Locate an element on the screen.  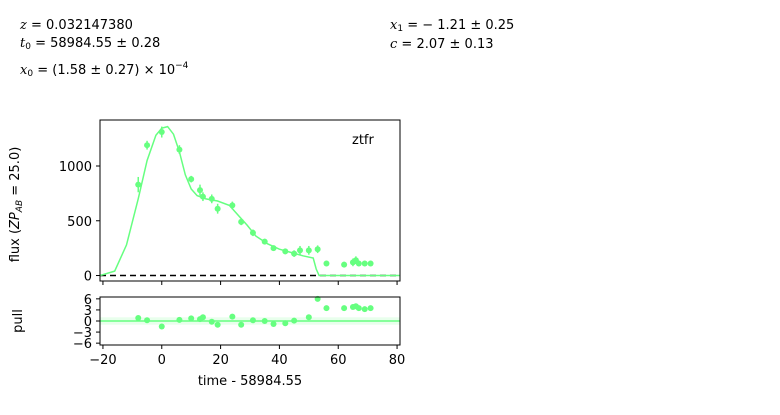
param-x1-value: − 1.21 ± 0.25 is located at coordinates (468, 25).